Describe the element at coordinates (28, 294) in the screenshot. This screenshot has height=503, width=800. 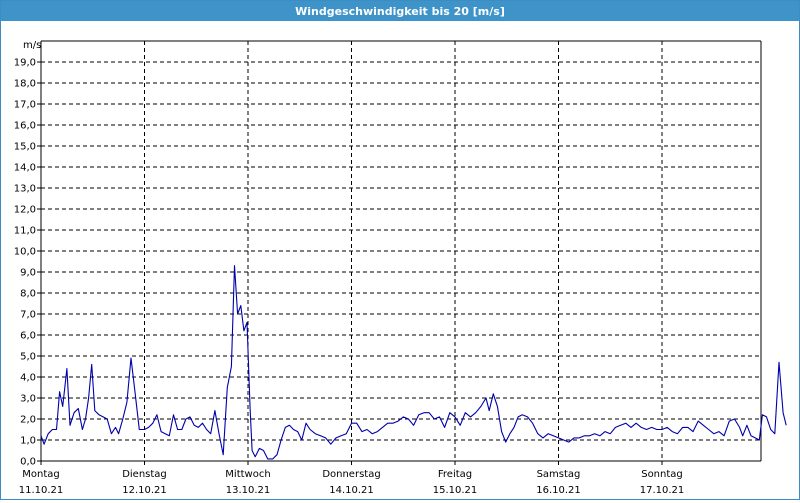
I see `y-tick-label: 8,0` at that location.